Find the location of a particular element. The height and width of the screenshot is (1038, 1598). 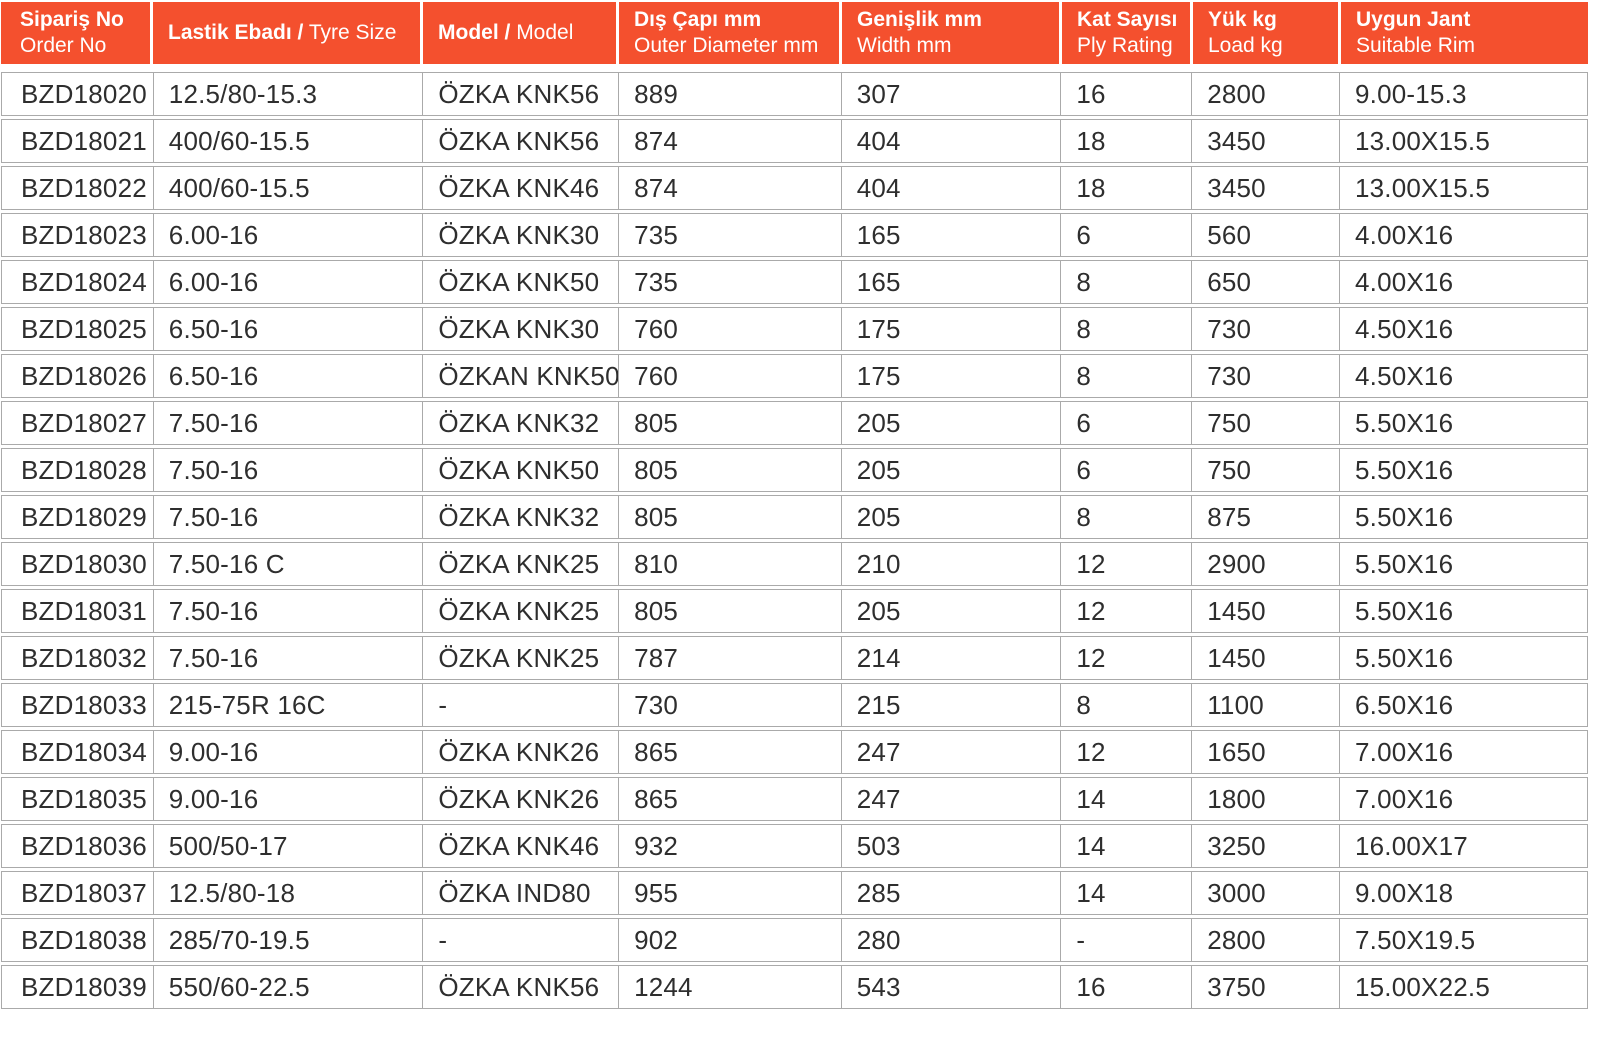

header-label-tr: Uygun Jant is located at coordinates (1413, 19).